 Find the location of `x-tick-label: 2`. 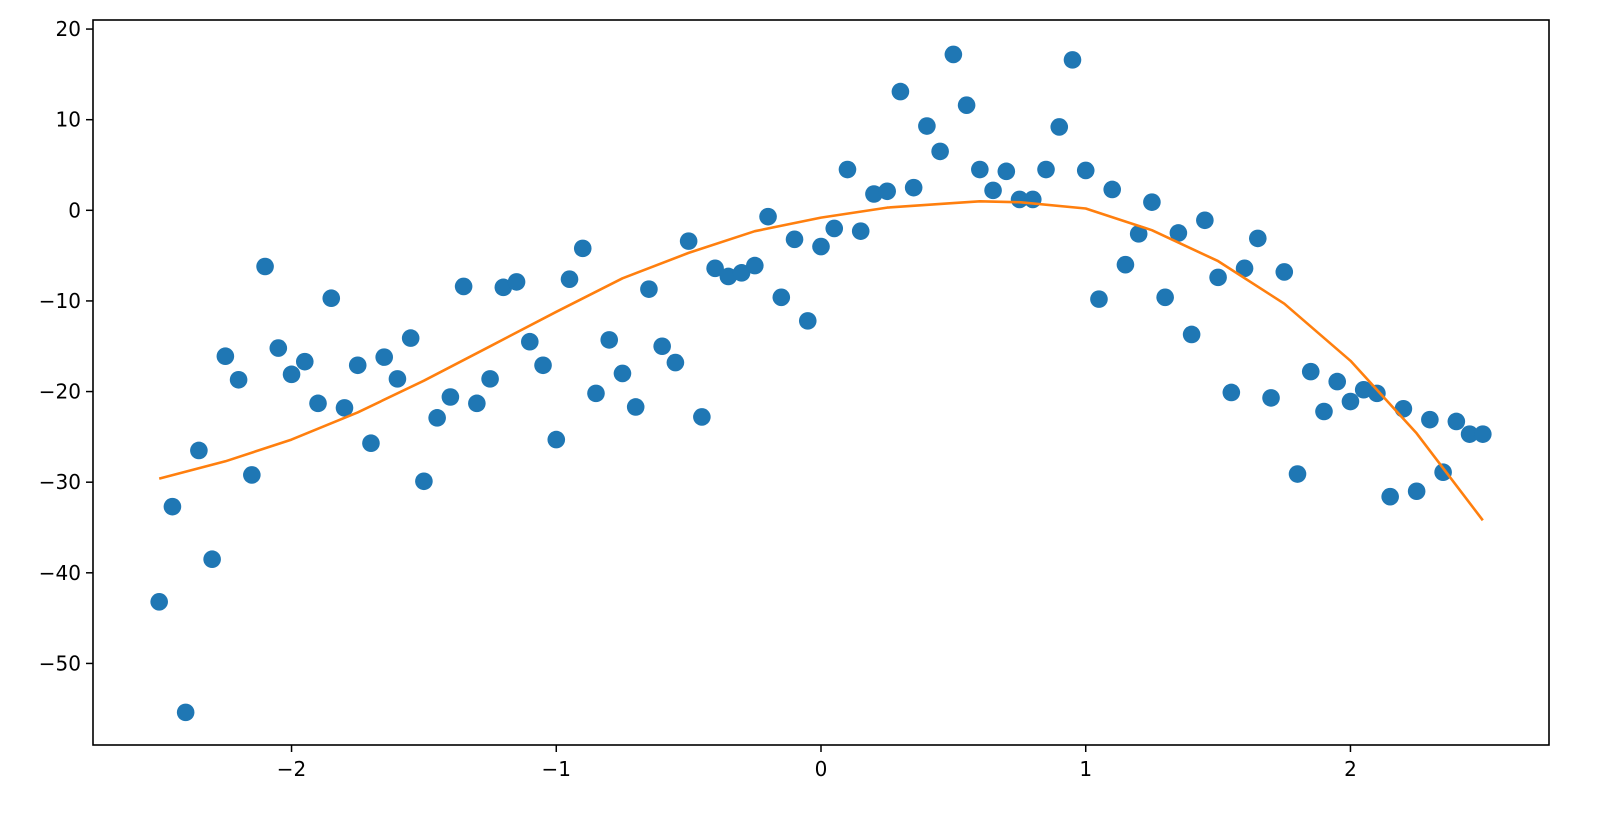

x-tick-label: 2 is located at coordinates (1350, 769).